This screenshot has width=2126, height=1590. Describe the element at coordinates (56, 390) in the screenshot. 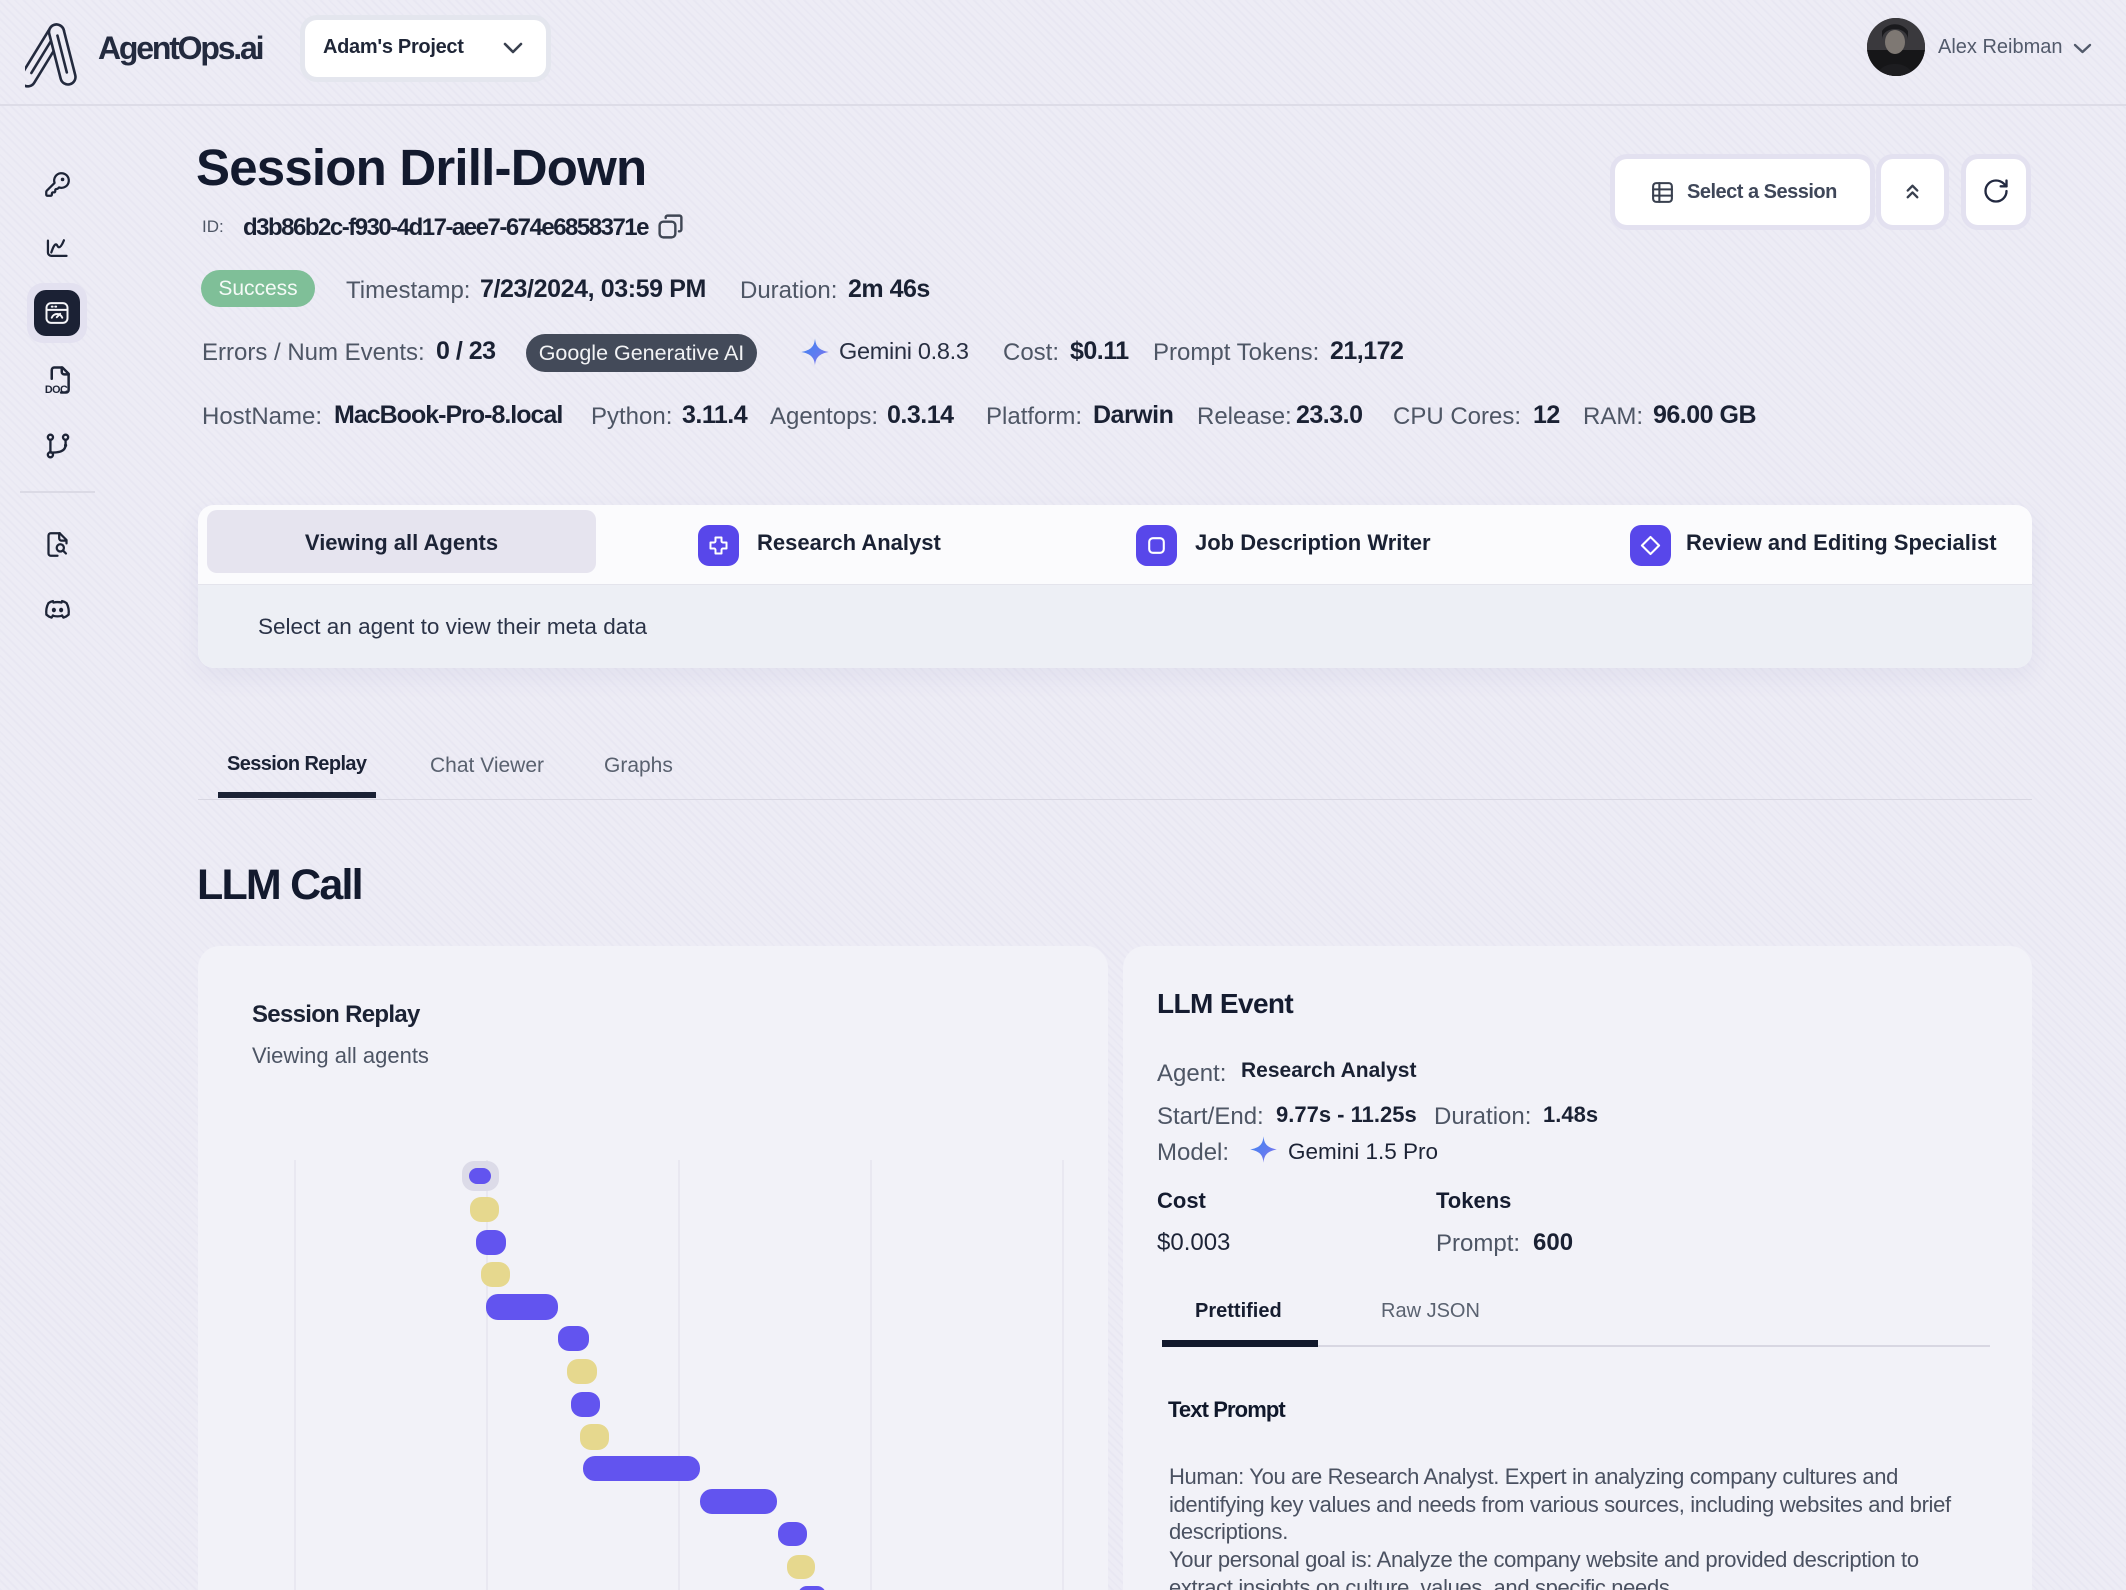

I see `svg-text: DOC` at that location.